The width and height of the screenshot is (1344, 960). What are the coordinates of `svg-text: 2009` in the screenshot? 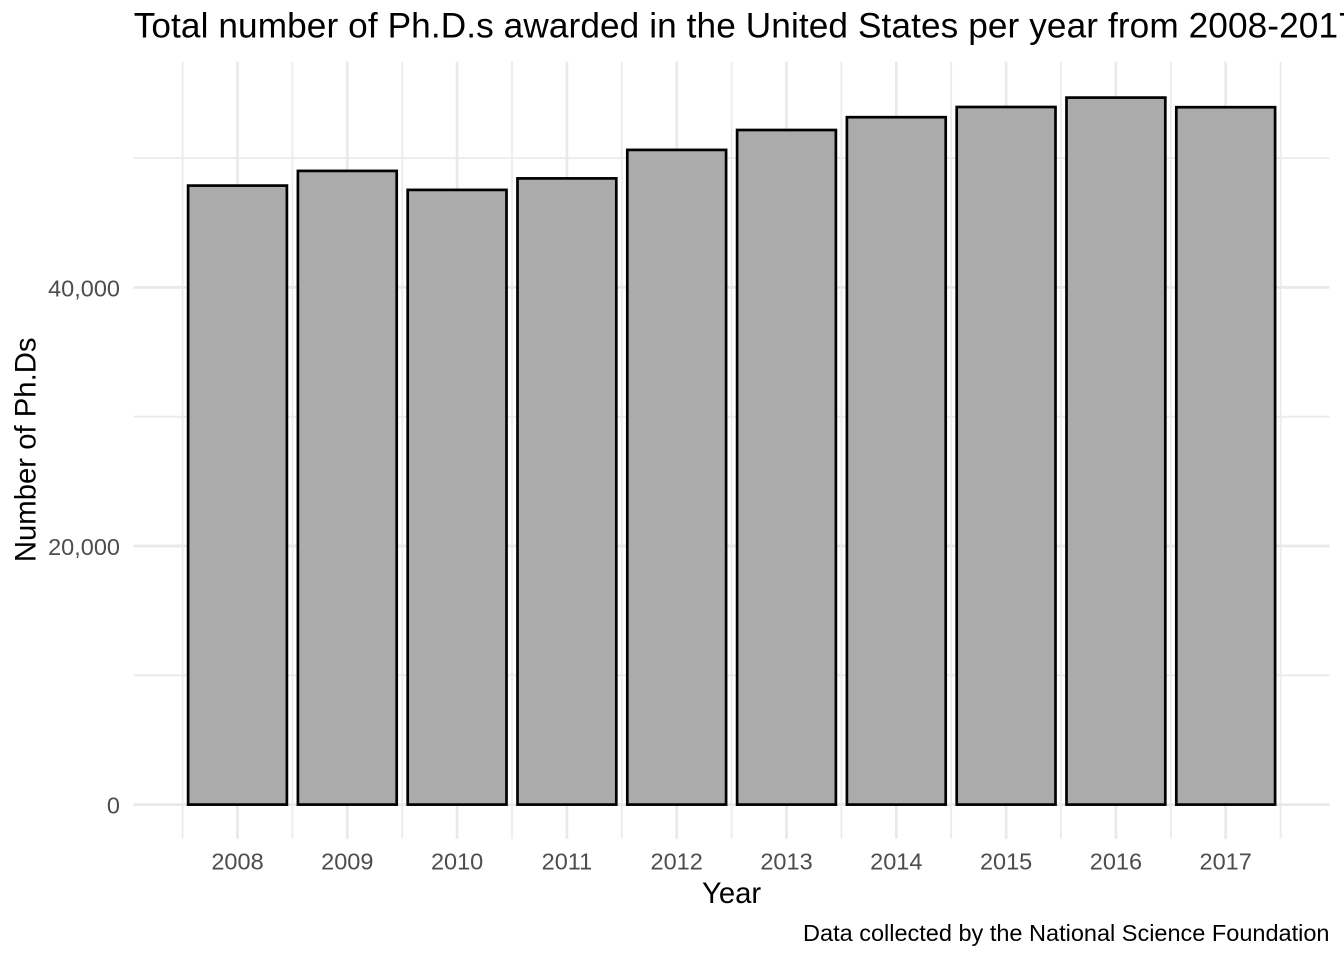 It's located at (347, 861).